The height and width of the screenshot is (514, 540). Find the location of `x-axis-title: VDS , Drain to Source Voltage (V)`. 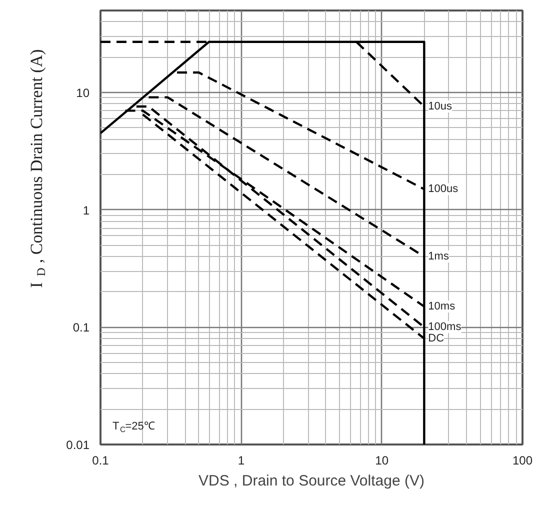

x-axis-title: VDS , Drain to Source Voltage (V) is located at coordinates (311, 481).